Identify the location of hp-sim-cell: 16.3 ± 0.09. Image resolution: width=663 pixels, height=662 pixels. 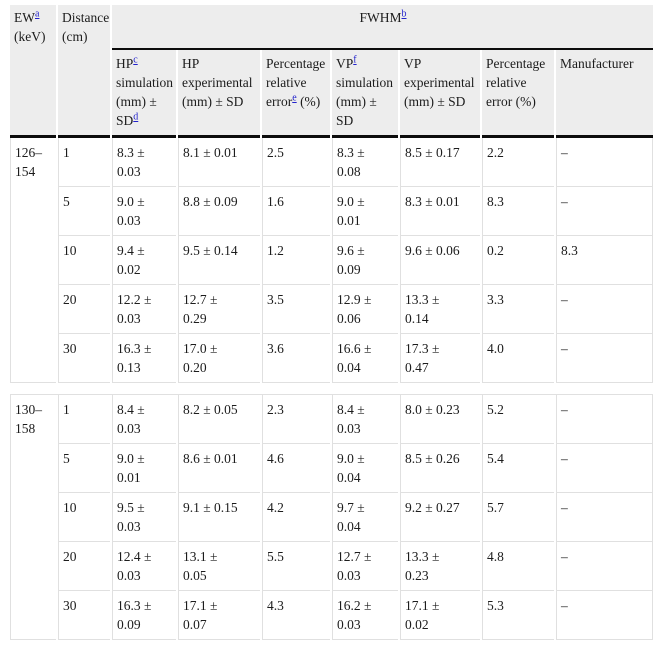
(144, 615).